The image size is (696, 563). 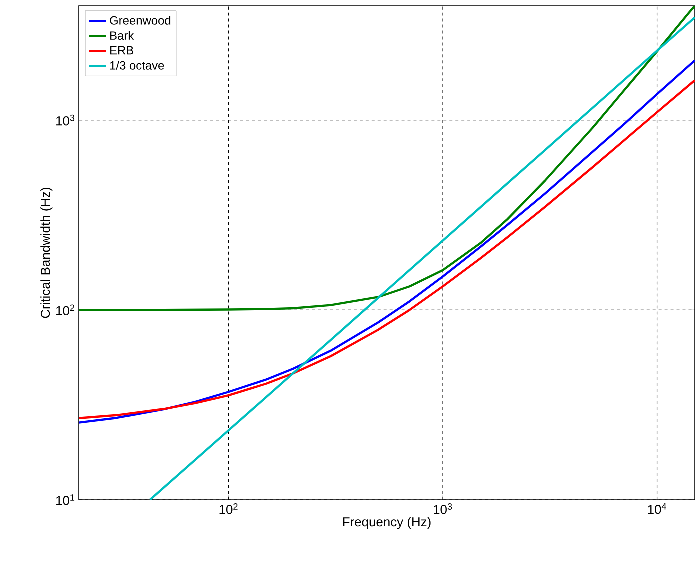 I want to click on legend-label: 1/3 octave, so click(x=137, y=65).